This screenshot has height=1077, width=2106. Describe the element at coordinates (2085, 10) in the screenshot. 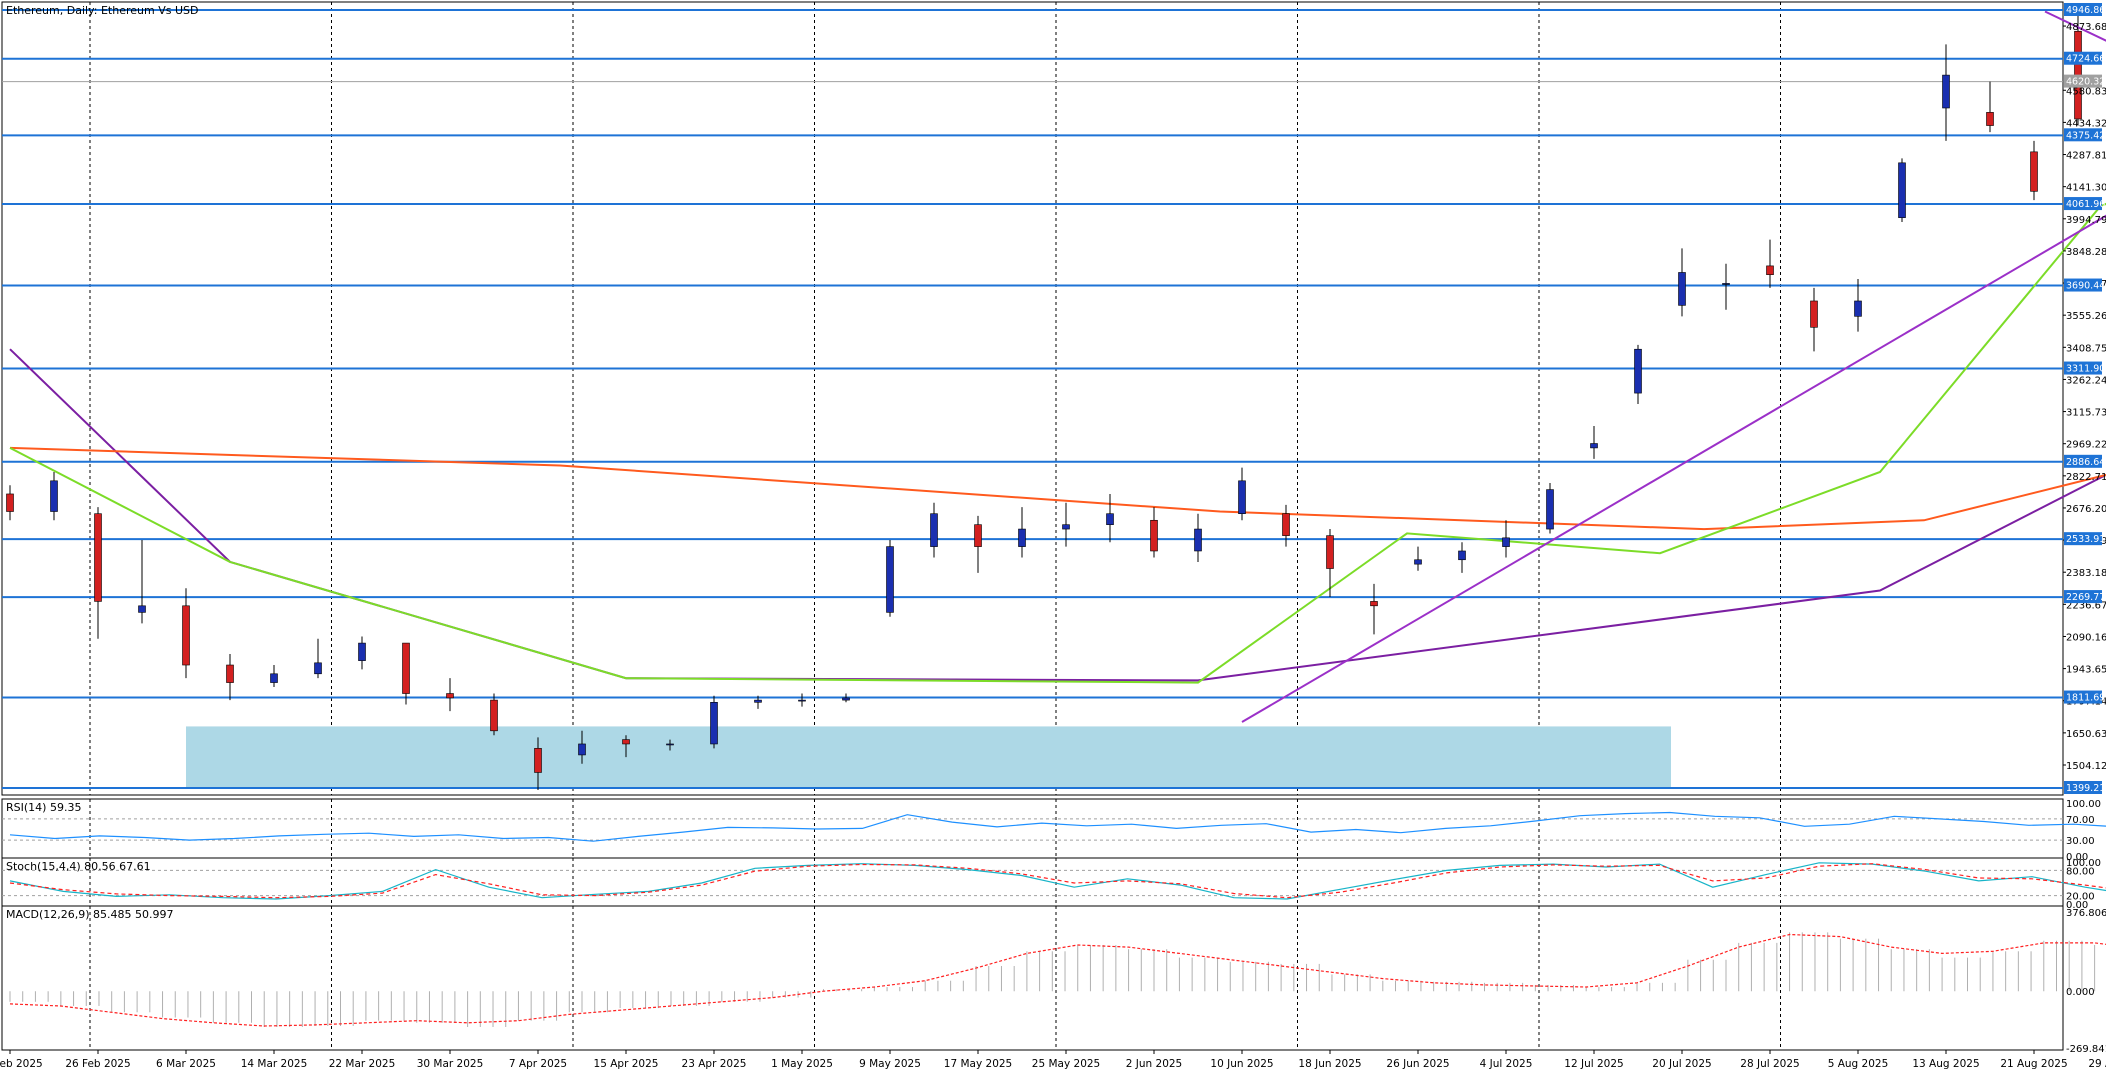

I see `level-label: 4946.86` at that location.